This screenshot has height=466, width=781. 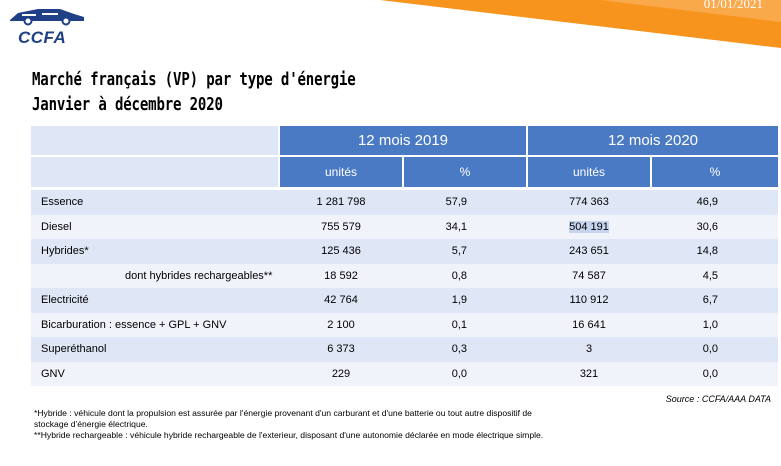 What do you see at coordinates (155, 349) in the screenshot?
I see `row-label: Superéthanol` at bounding box center [155, 349].